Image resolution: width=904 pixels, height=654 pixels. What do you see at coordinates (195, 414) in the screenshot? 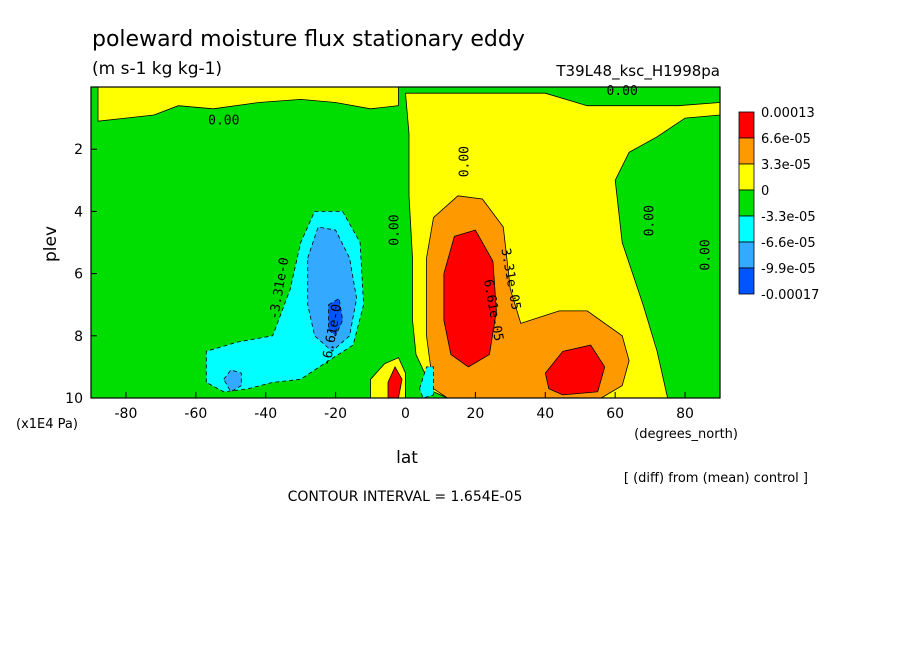
I see `x-tick-label: -60` at bounding box center [195, 414].